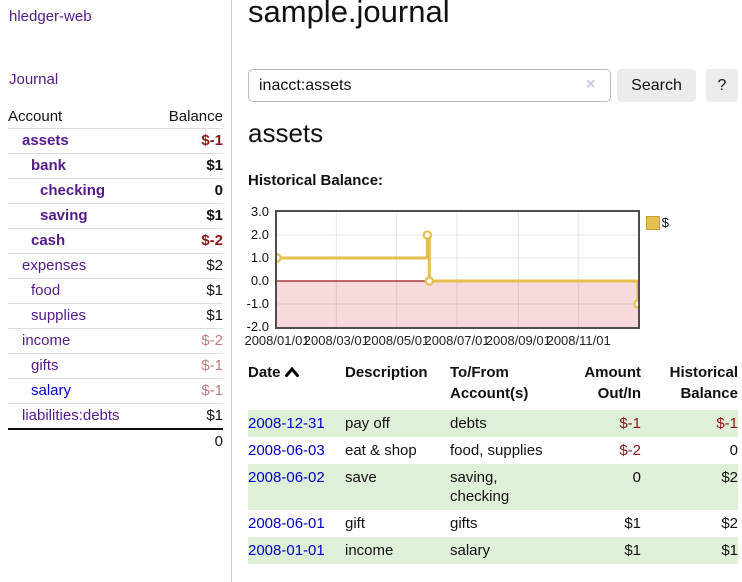 Image resolution: width=742 pixels, height=582 pixels. Describe the element at coordinates (316, 180) in the screenshot. I see `chart-title: Historical Balance:` at that location.